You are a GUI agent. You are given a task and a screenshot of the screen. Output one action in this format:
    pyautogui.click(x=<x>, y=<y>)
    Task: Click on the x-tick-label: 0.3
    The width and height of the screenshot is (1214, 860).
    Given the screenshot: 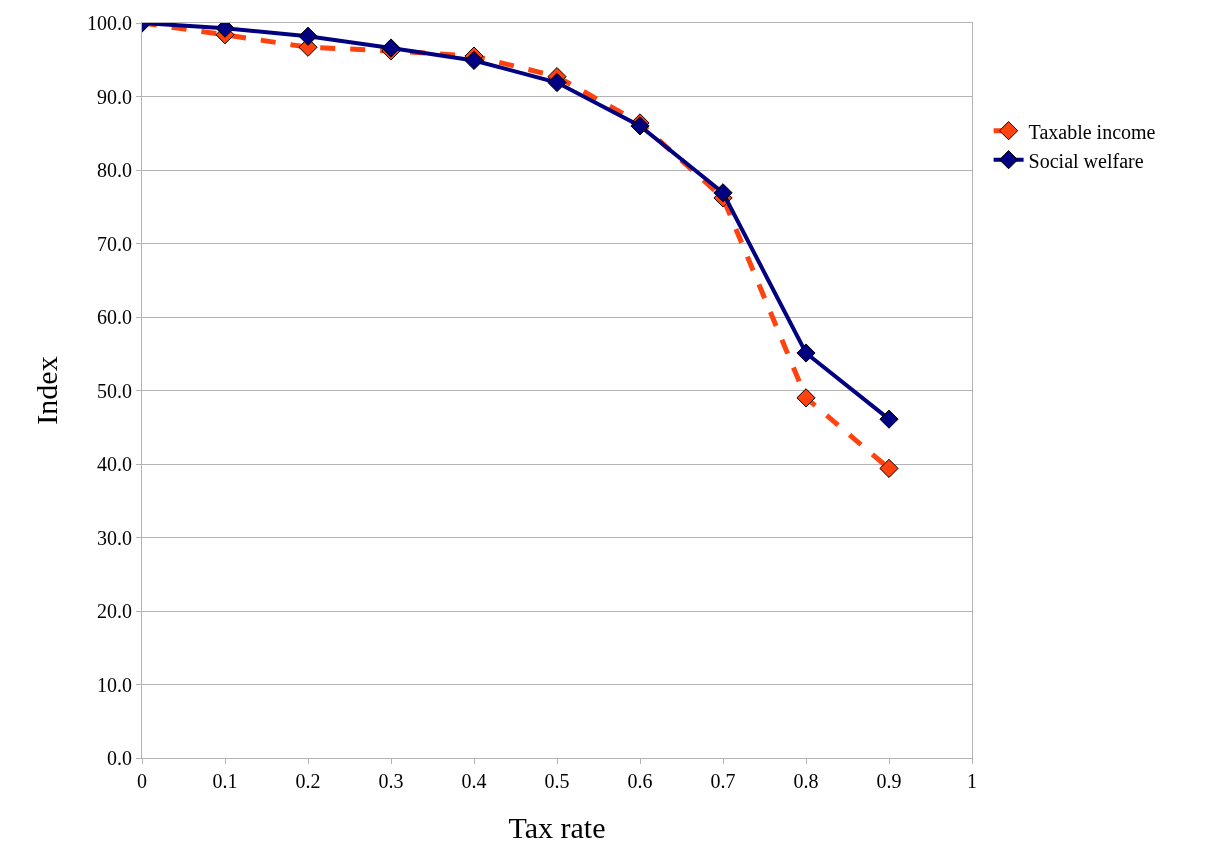 What is the action you would take?
    pyautogui.click(x=391, y=781)
    